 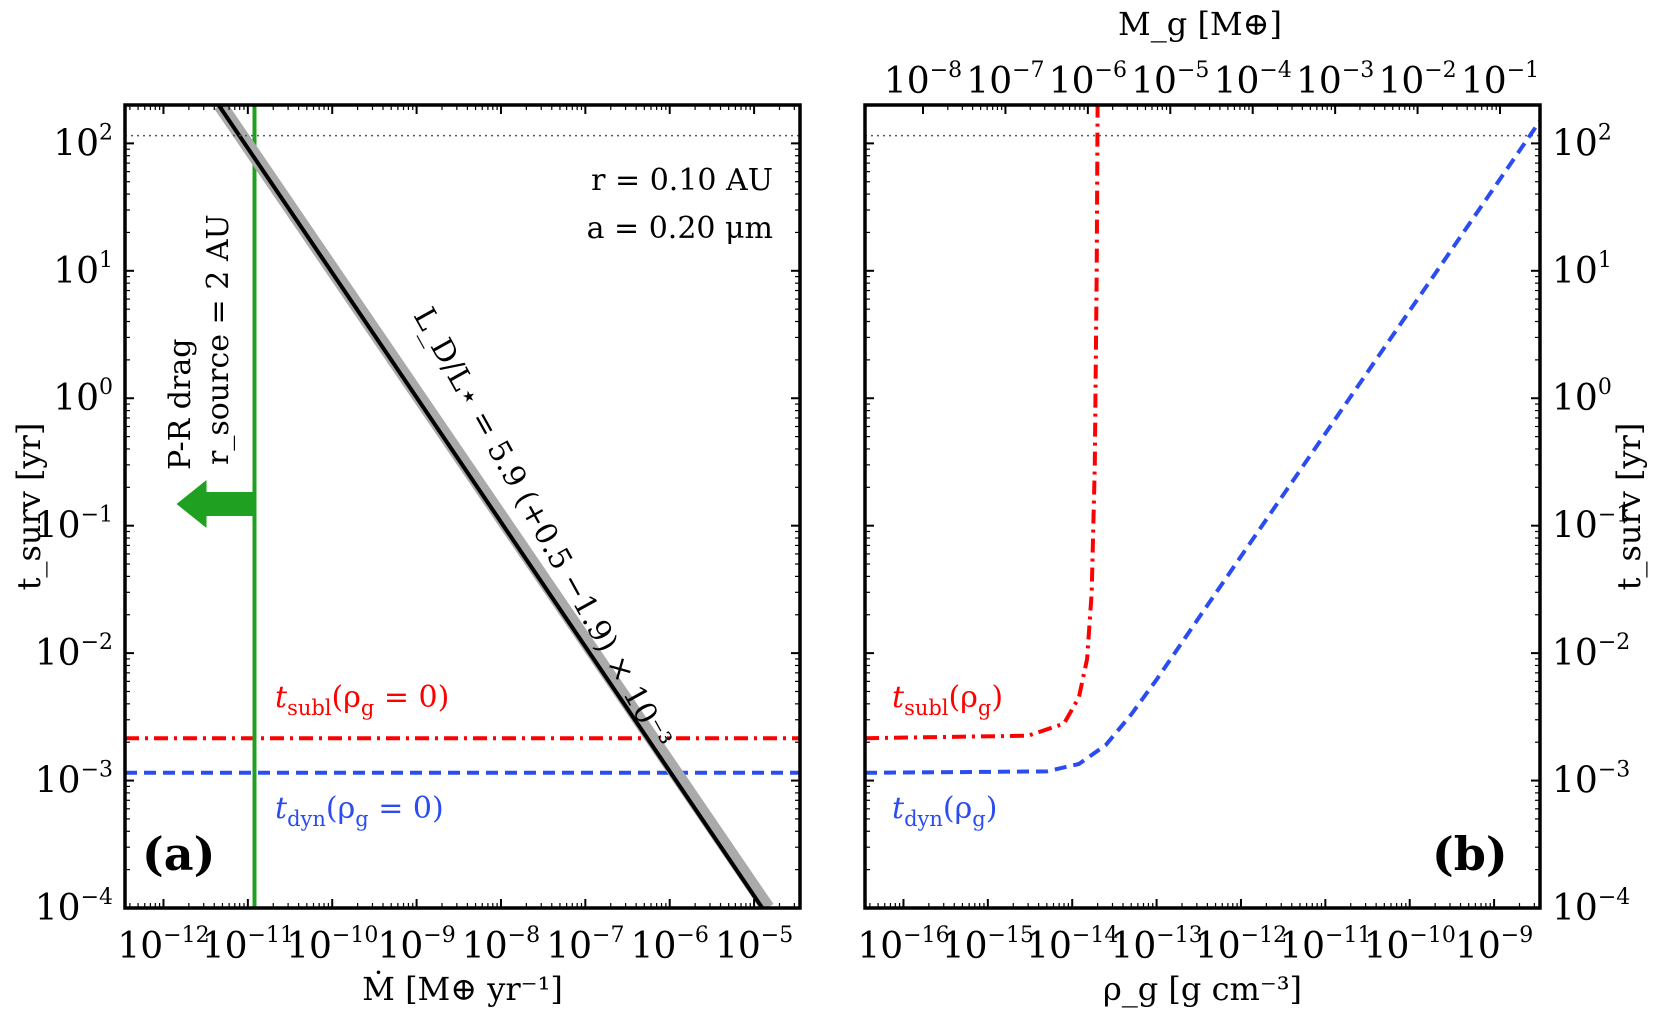 What do you see at coordinates (1156, 945) in the screenshot?
I see `b-xtick-label-3: 10−13` at bounding box center [1156, 945].